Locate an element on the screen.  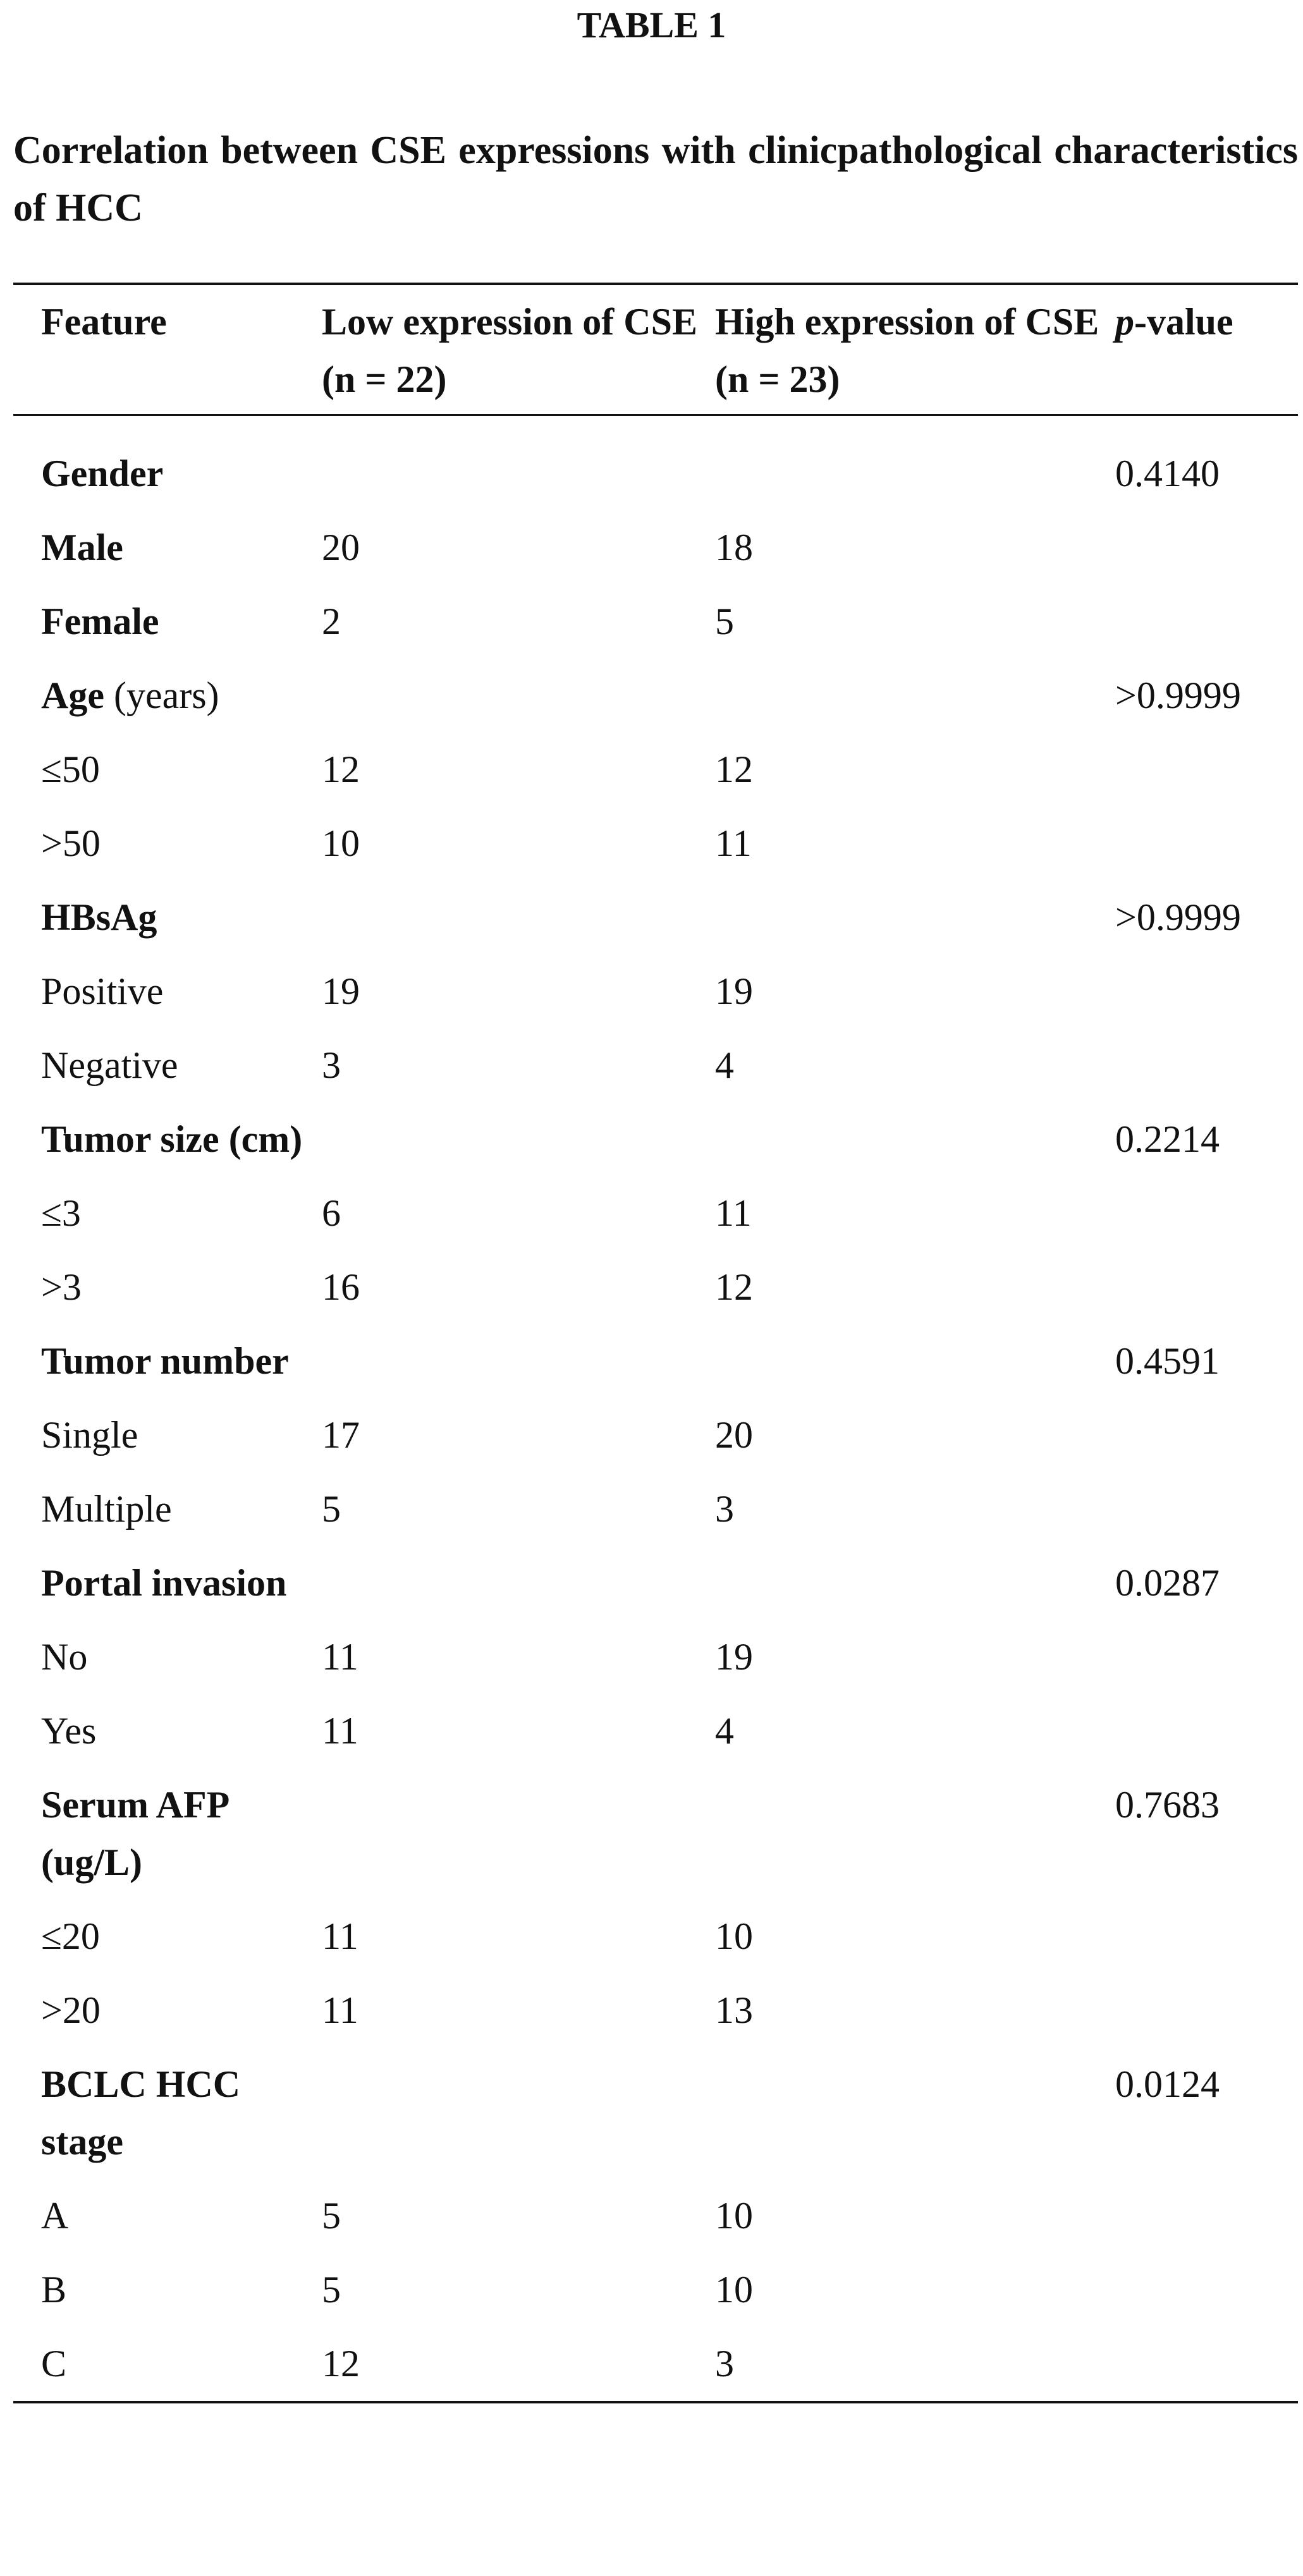
p-value: 0.4140 is located at coordinates (1167, 473).